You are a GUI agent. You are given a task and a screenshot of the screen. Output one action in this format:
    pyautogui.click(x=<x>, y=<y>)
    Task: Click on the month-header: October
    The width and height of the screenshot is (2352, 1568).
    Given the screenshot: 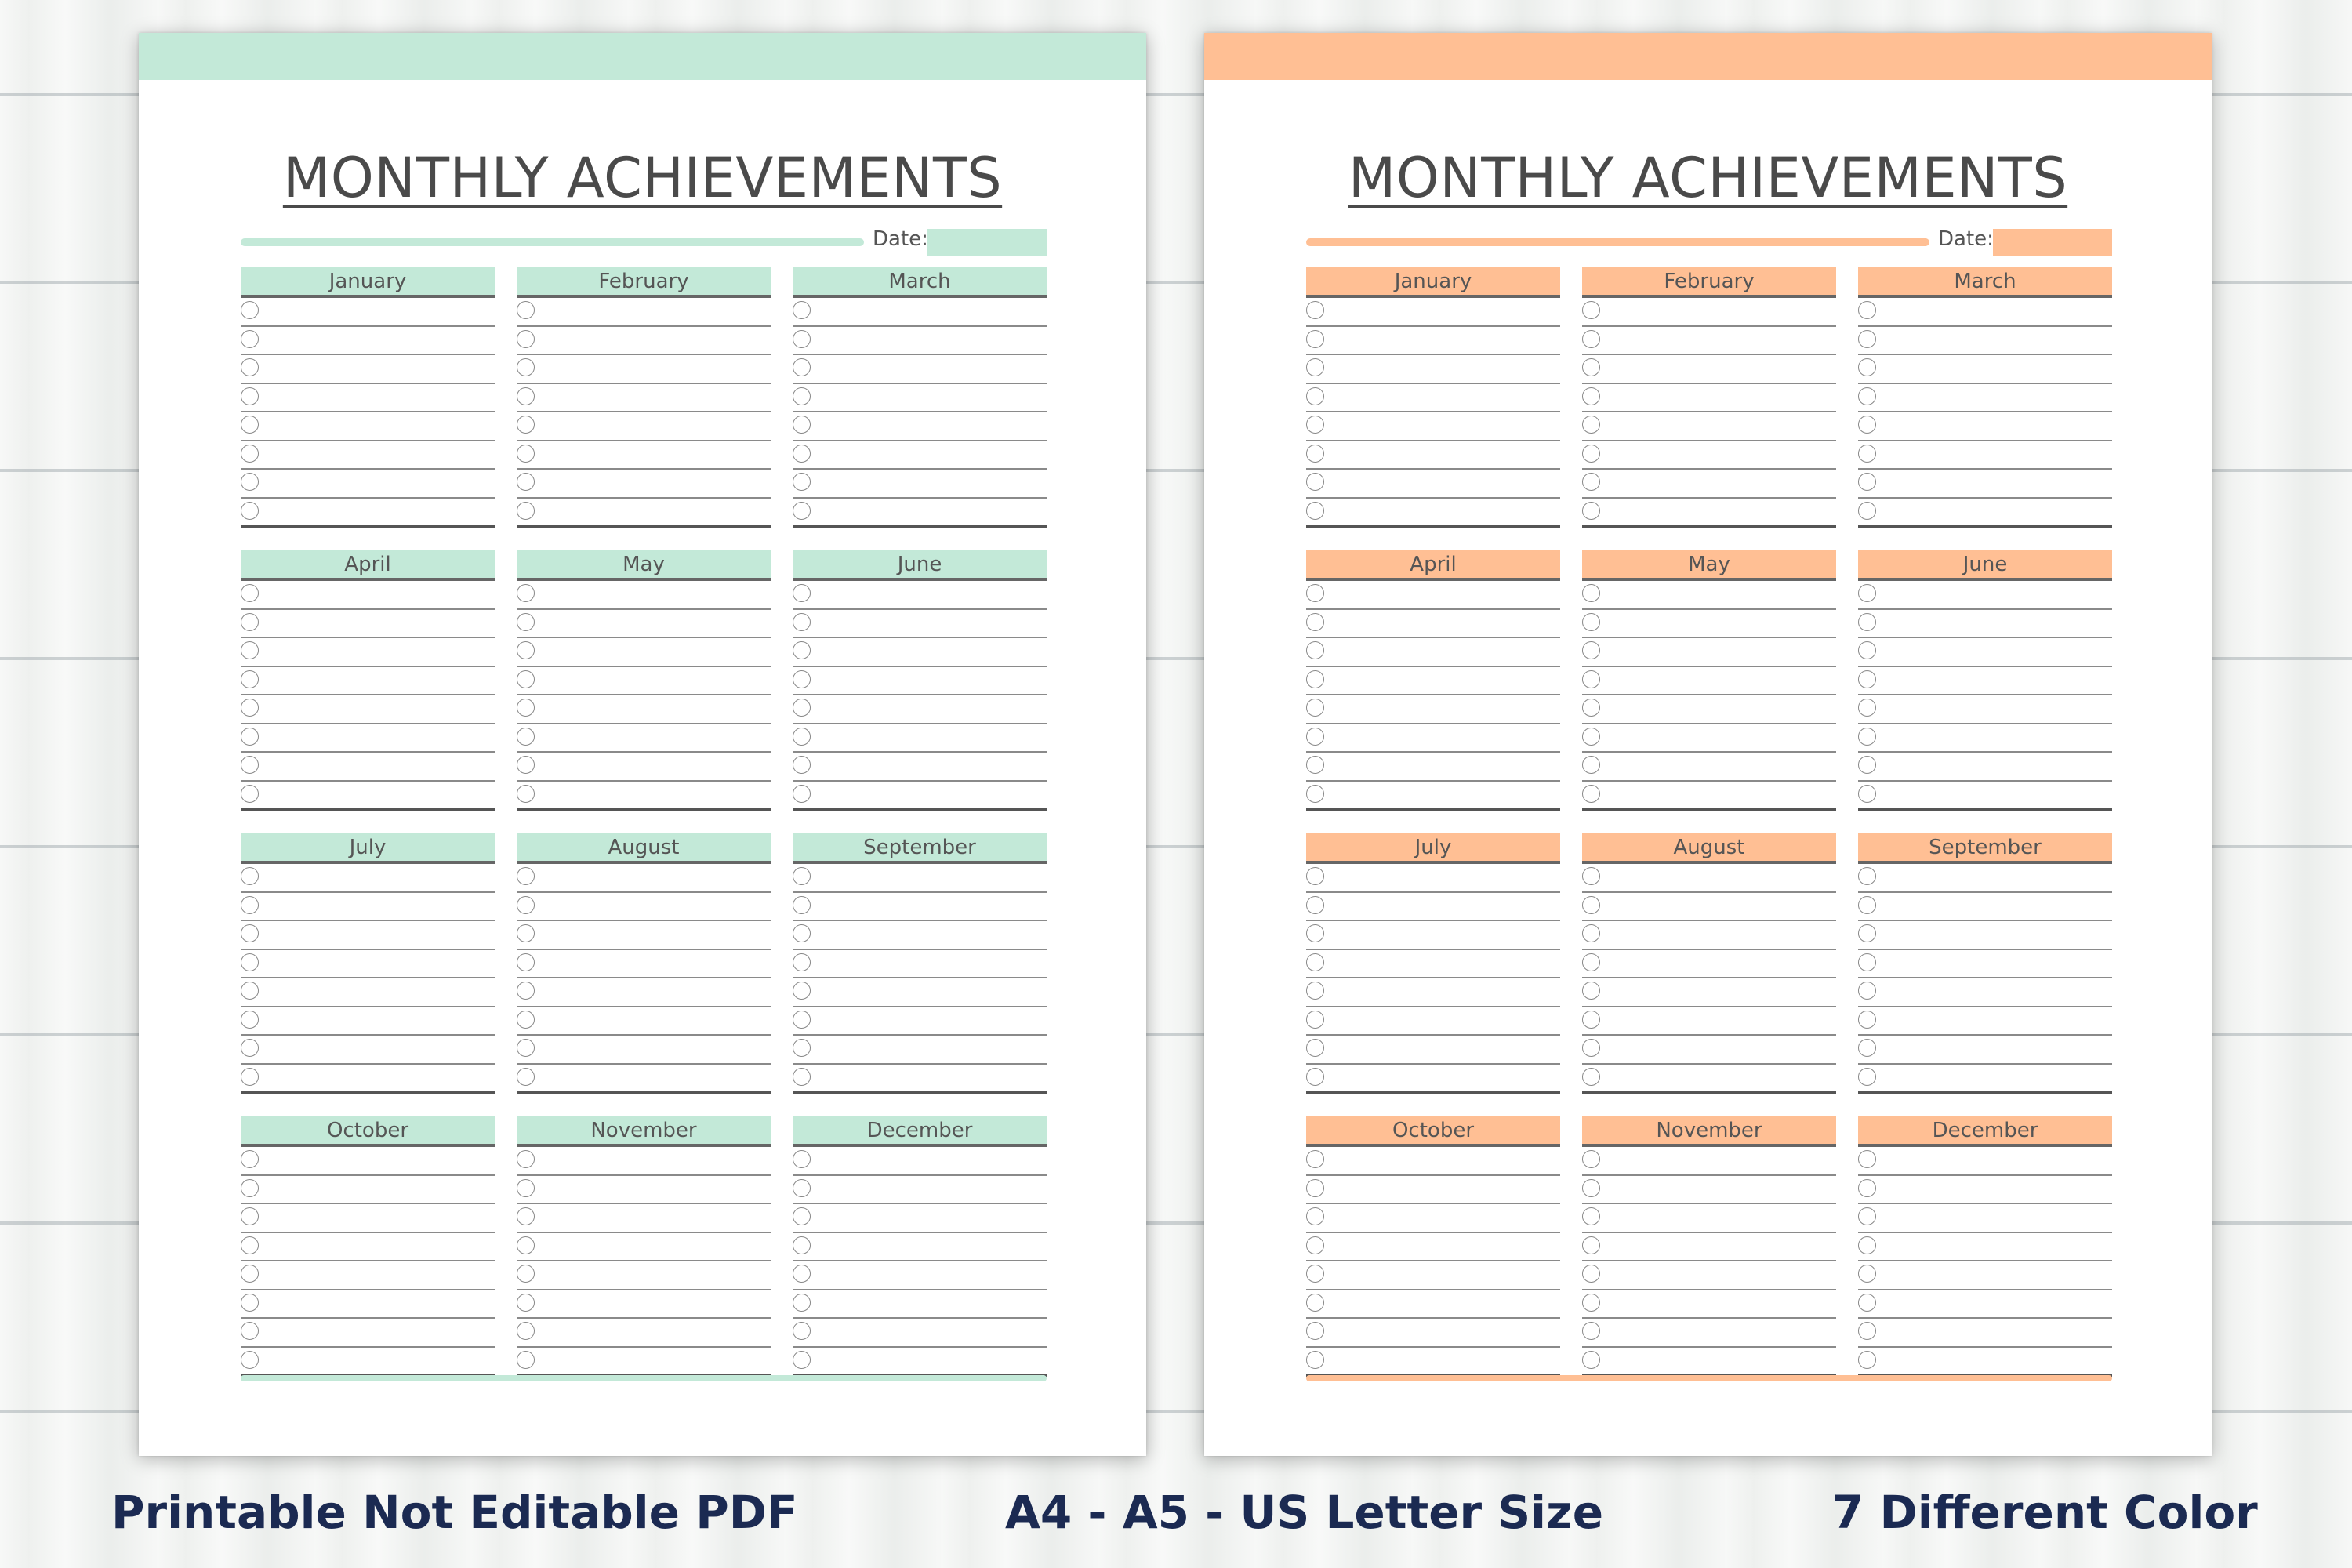 What is the action you would take?
    pyautogui.click(x=368, y=1131)
    